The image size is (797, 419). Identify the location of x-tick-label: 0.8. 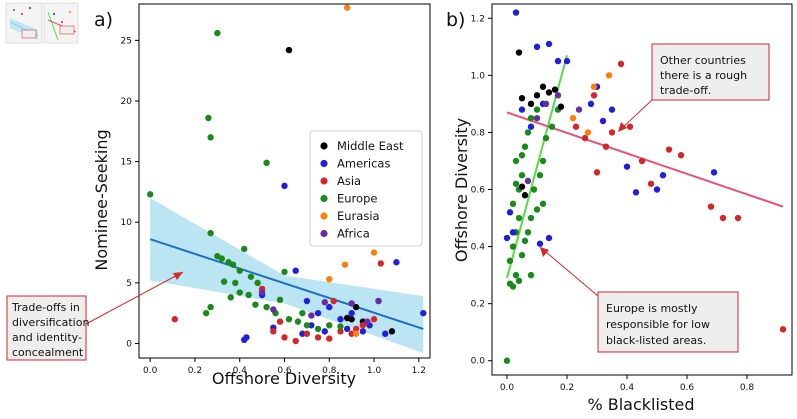
(329, 371).